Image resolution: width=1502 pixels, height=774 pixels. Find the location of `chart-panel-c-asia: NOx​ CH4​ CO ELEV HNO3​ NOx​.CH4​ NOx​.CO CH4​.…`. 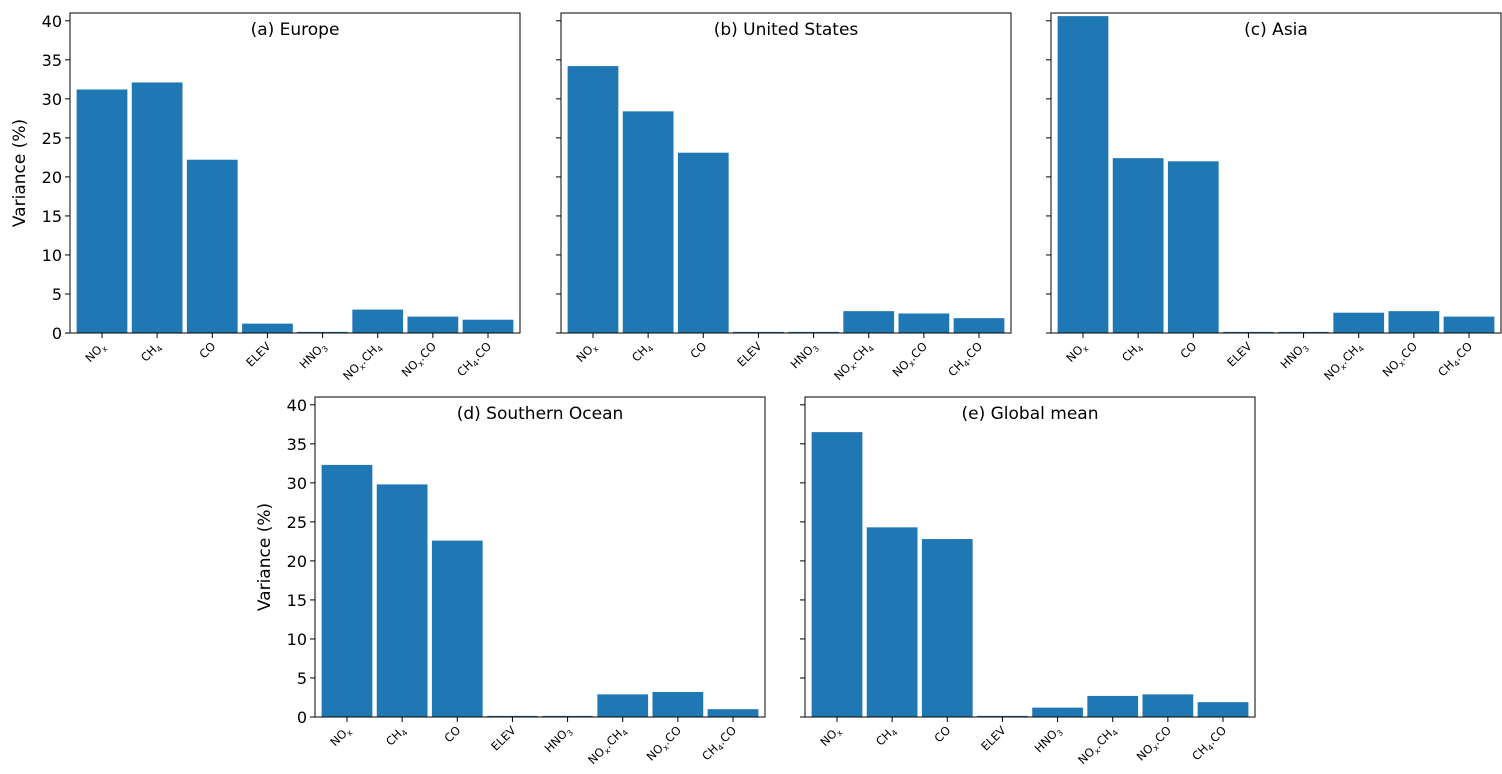

chart-panel-c-asia: NOx​ CH4​ CO ELEV HNO3​ NOx​.CH4​ NOx​.CO CH4​.… is located at coordinates (1274, 198).